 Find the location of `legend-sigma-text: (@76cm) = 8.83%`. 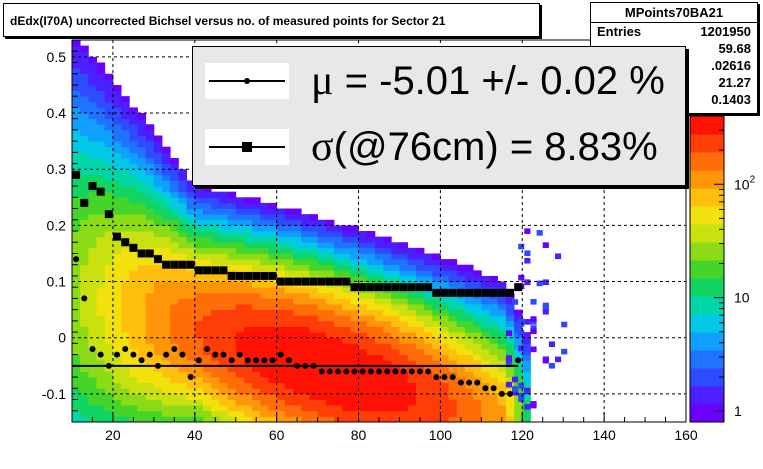

legend-sigma-text: (@76cm) = 8.83% is located at coordinates (495, 147).